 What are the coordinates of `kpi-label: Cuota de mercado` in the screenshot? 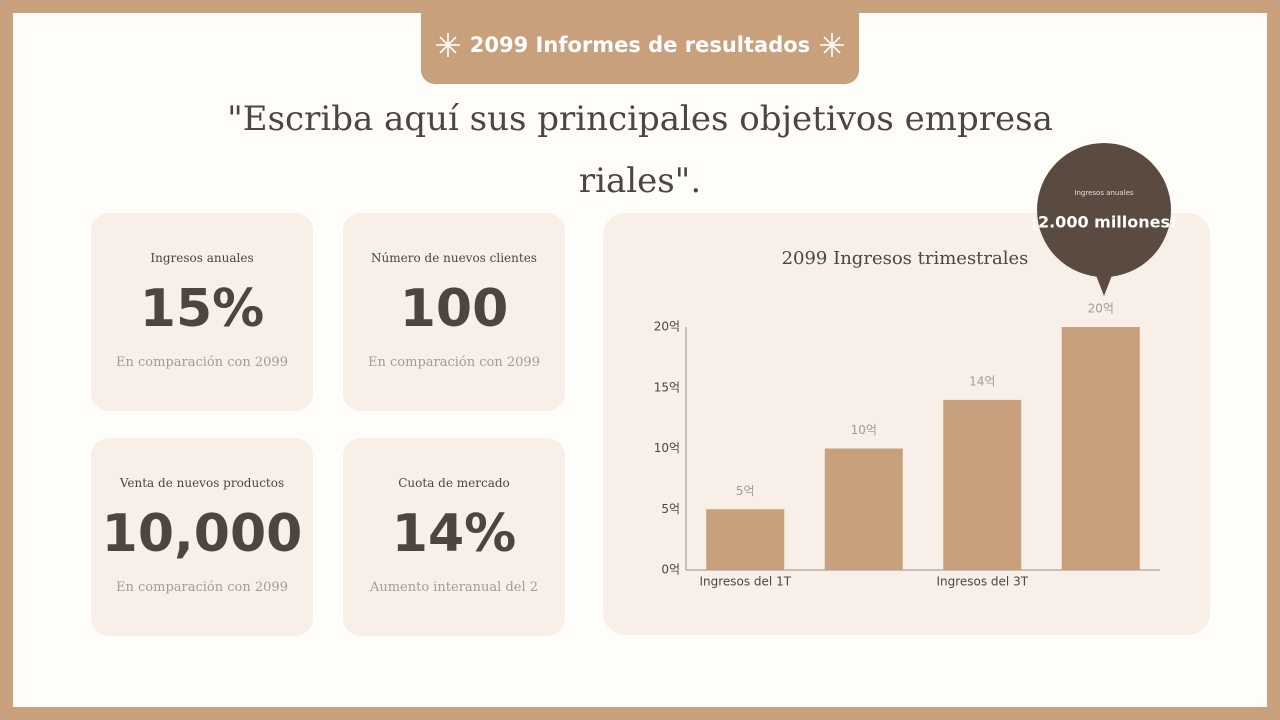 It's located at (454, 483).